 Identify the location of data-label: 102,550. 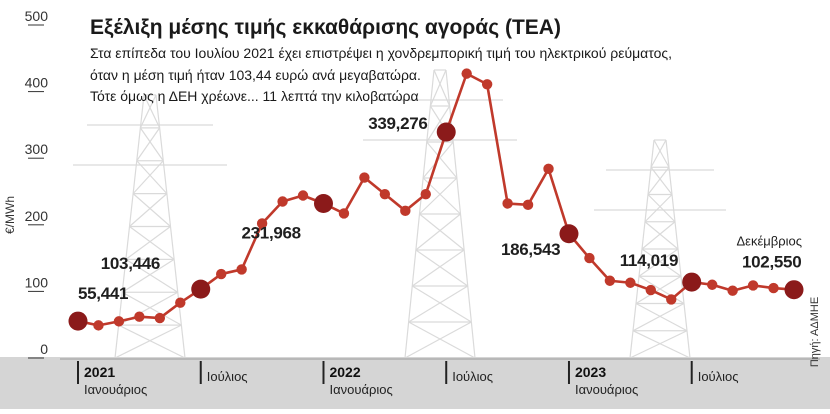
(771, 262).